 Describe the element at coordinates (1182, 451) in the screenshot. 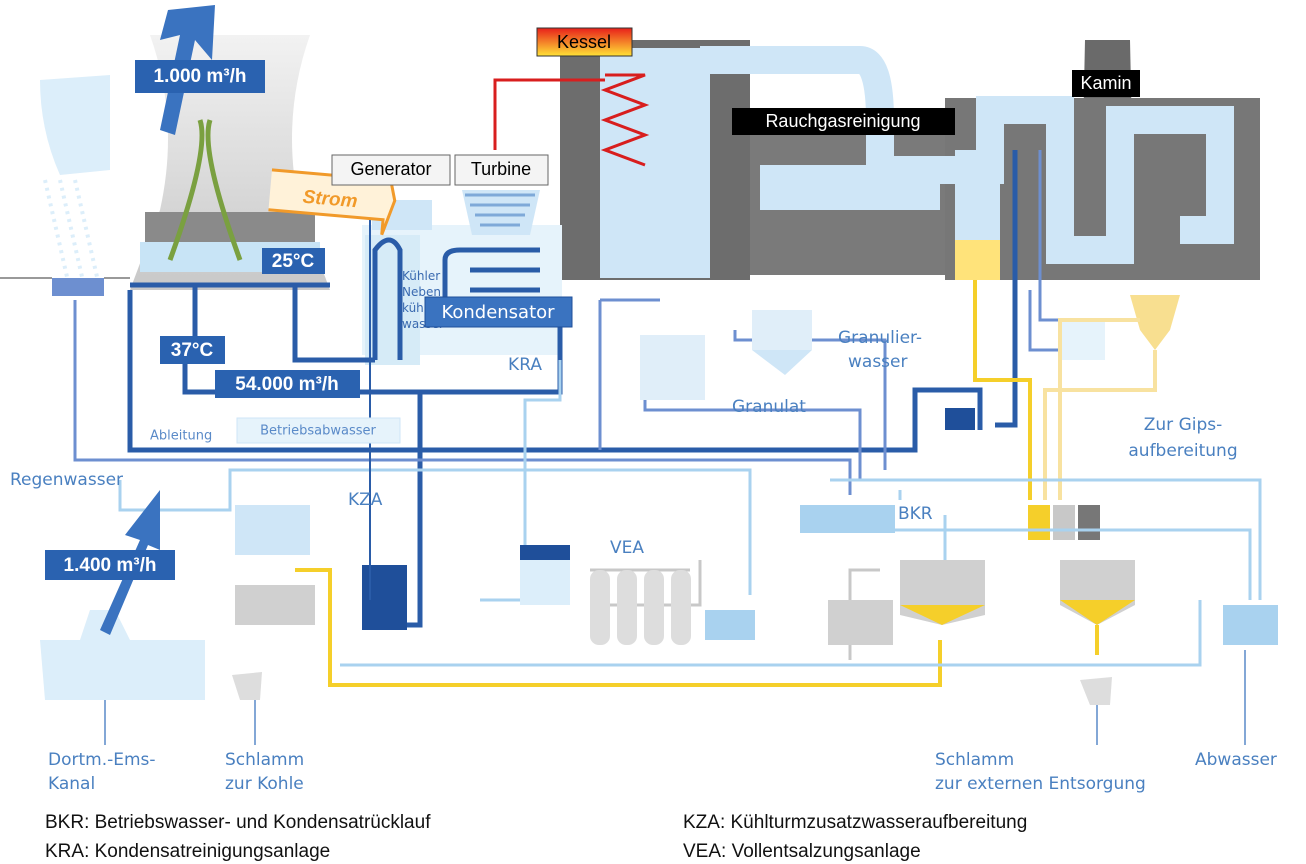

I see `text-line: aufbereitung` at that location.